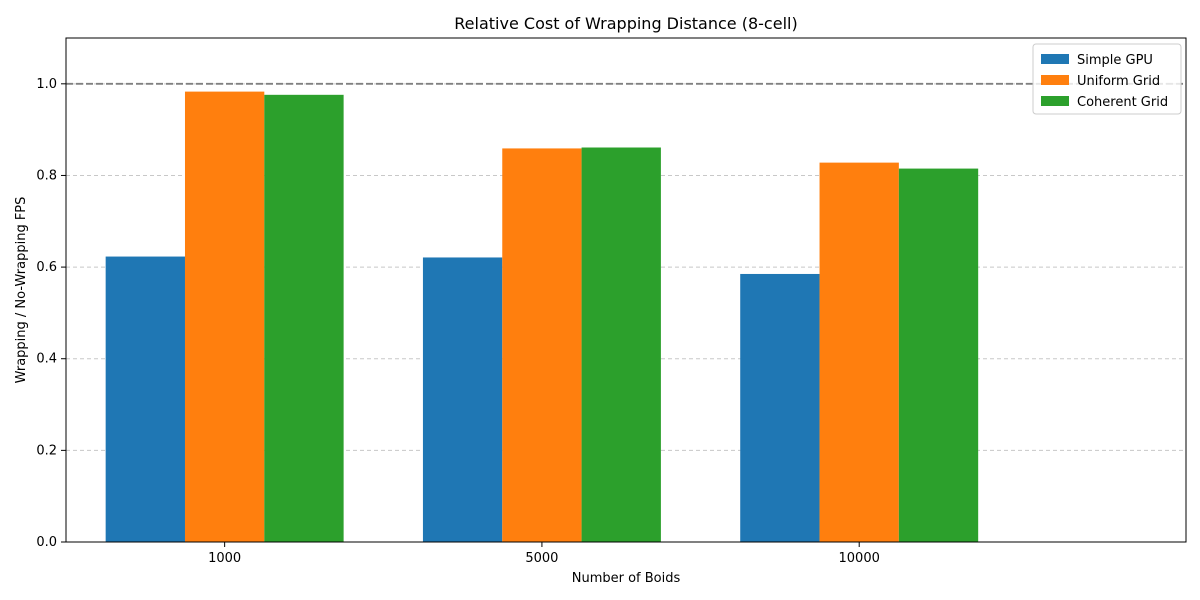  I want to click on legend: Simple GPU Uniform Grid Coherent Grid, so click(1107, 79).